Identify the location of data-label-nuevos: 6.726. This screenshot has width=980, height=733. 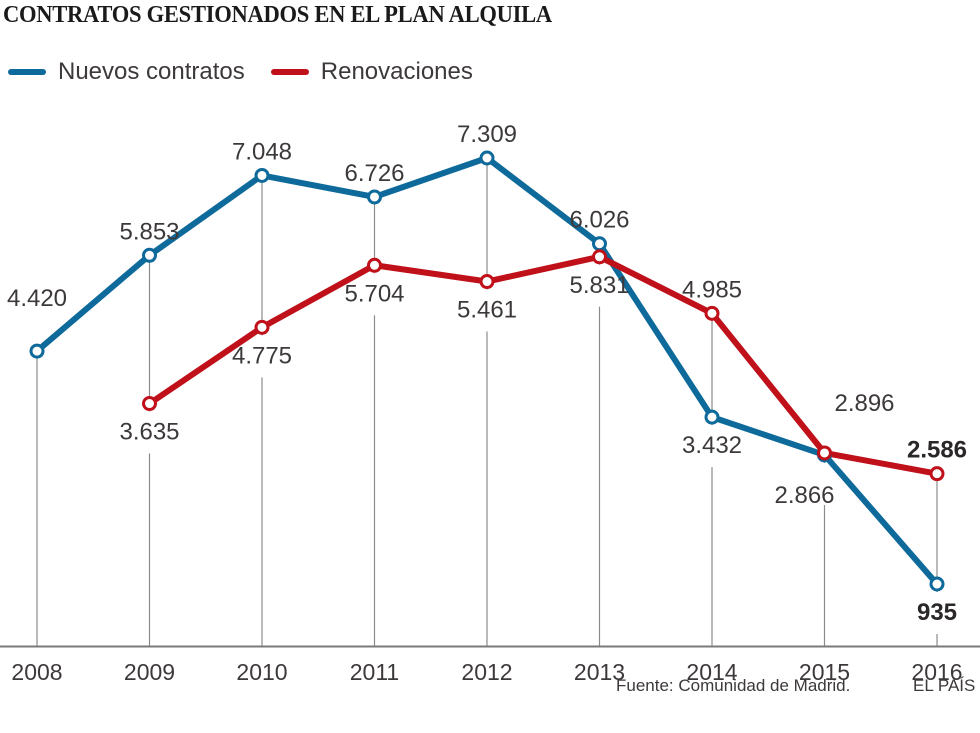
(374, 173).